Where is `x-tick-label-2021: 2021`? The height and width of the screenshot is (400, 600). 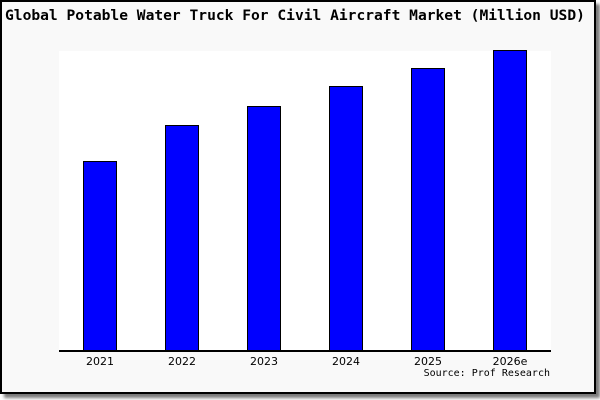 x-tick-label-2021: 2021 is located at coordinates (100, 361).